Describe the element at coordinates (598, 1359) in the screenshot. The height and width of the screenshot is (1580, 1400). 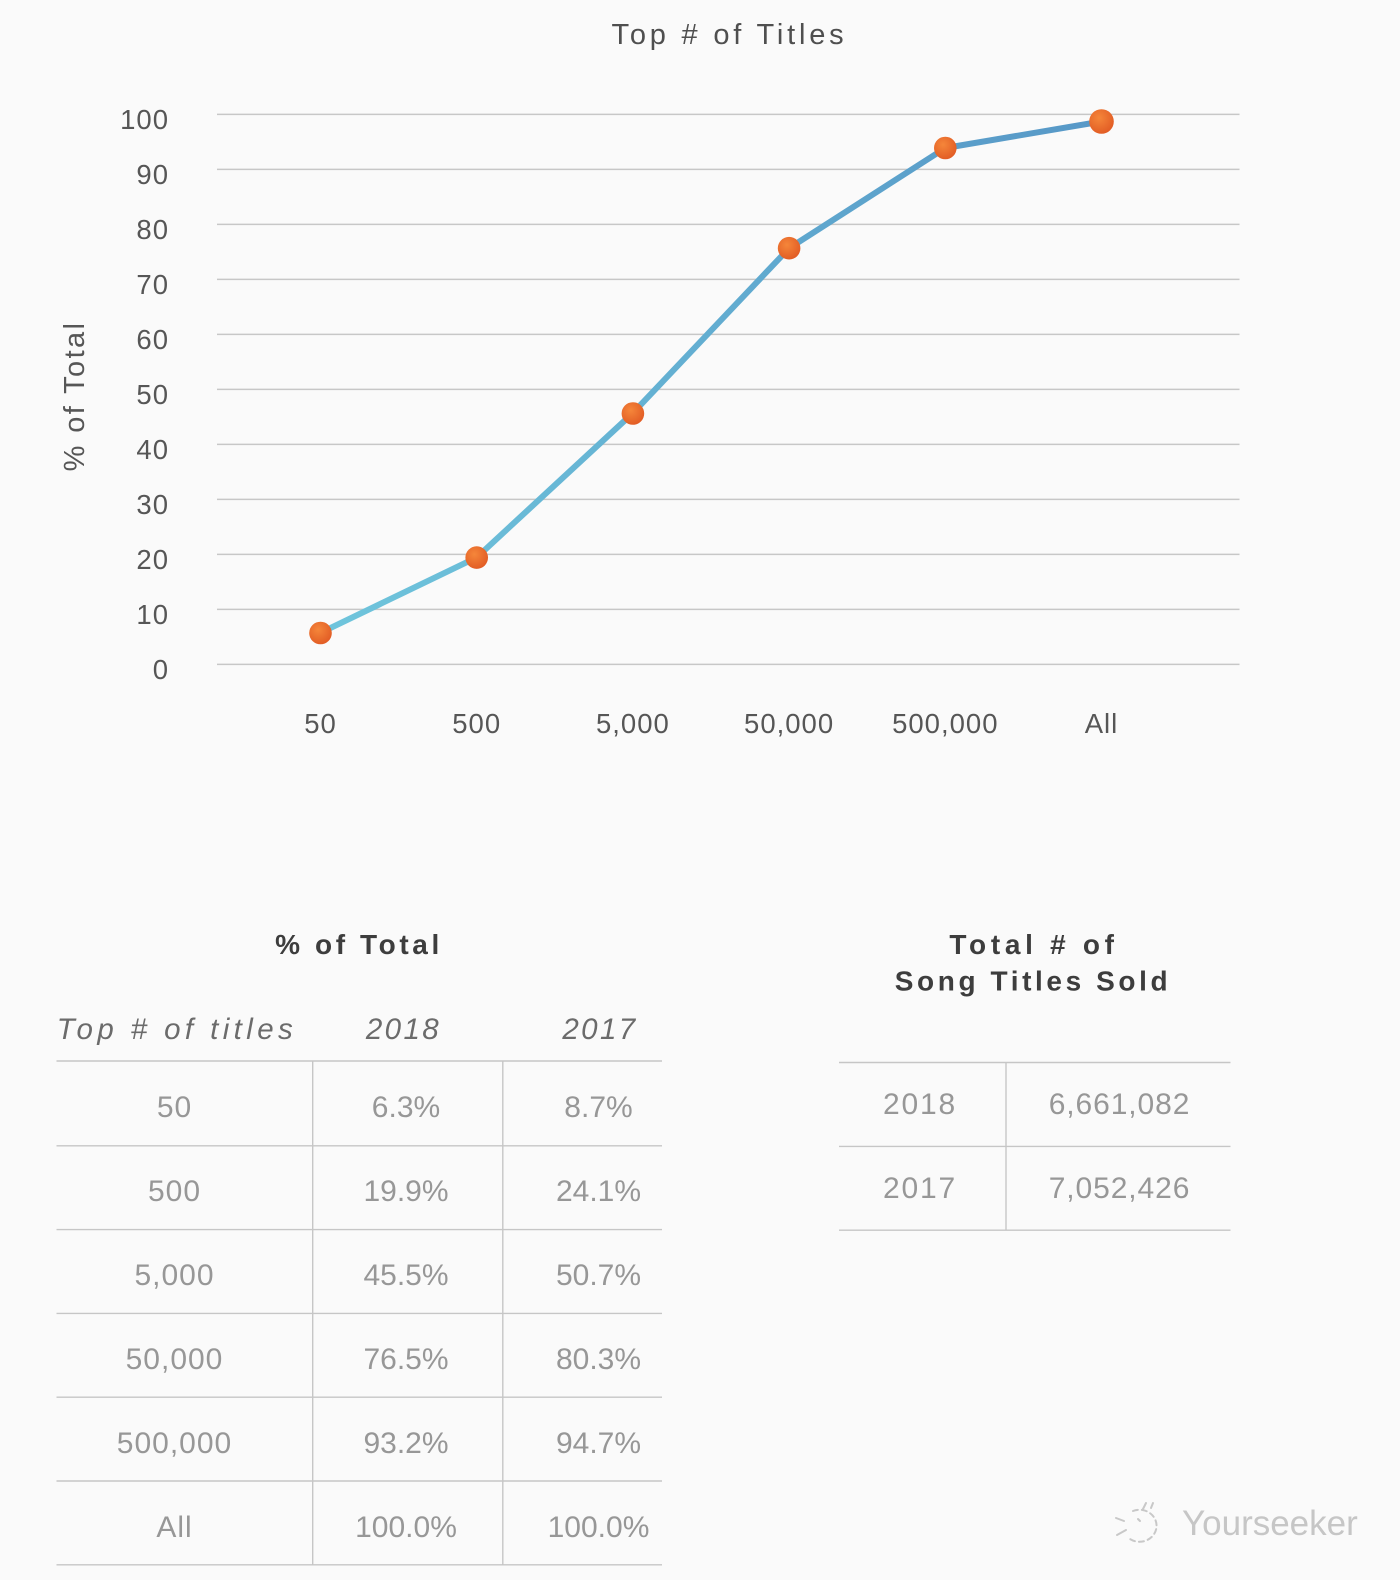
I see `svg-text: 80.3%` at that location.